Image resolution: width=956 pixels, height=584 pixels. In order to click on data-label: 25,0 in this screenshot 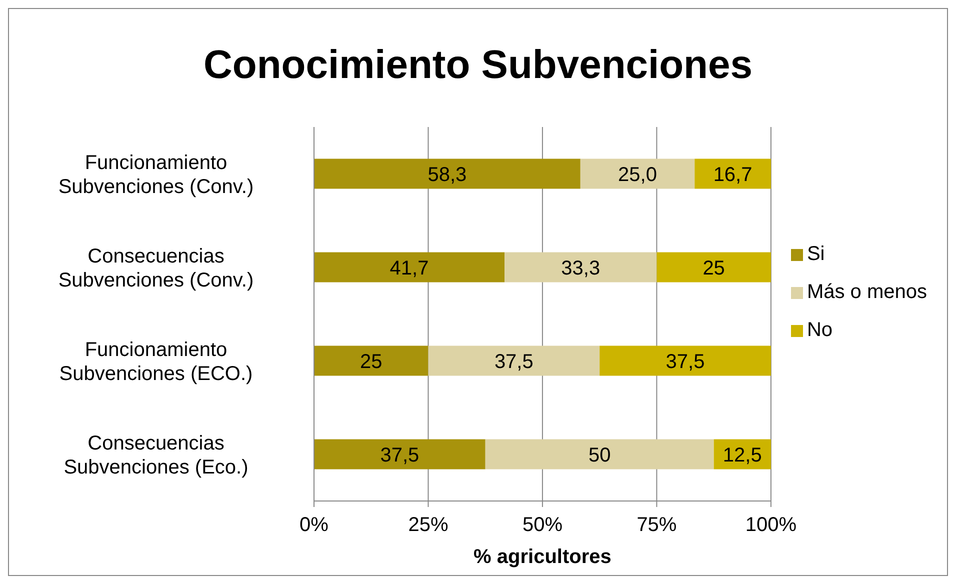, I will do `click(637, 175)`.